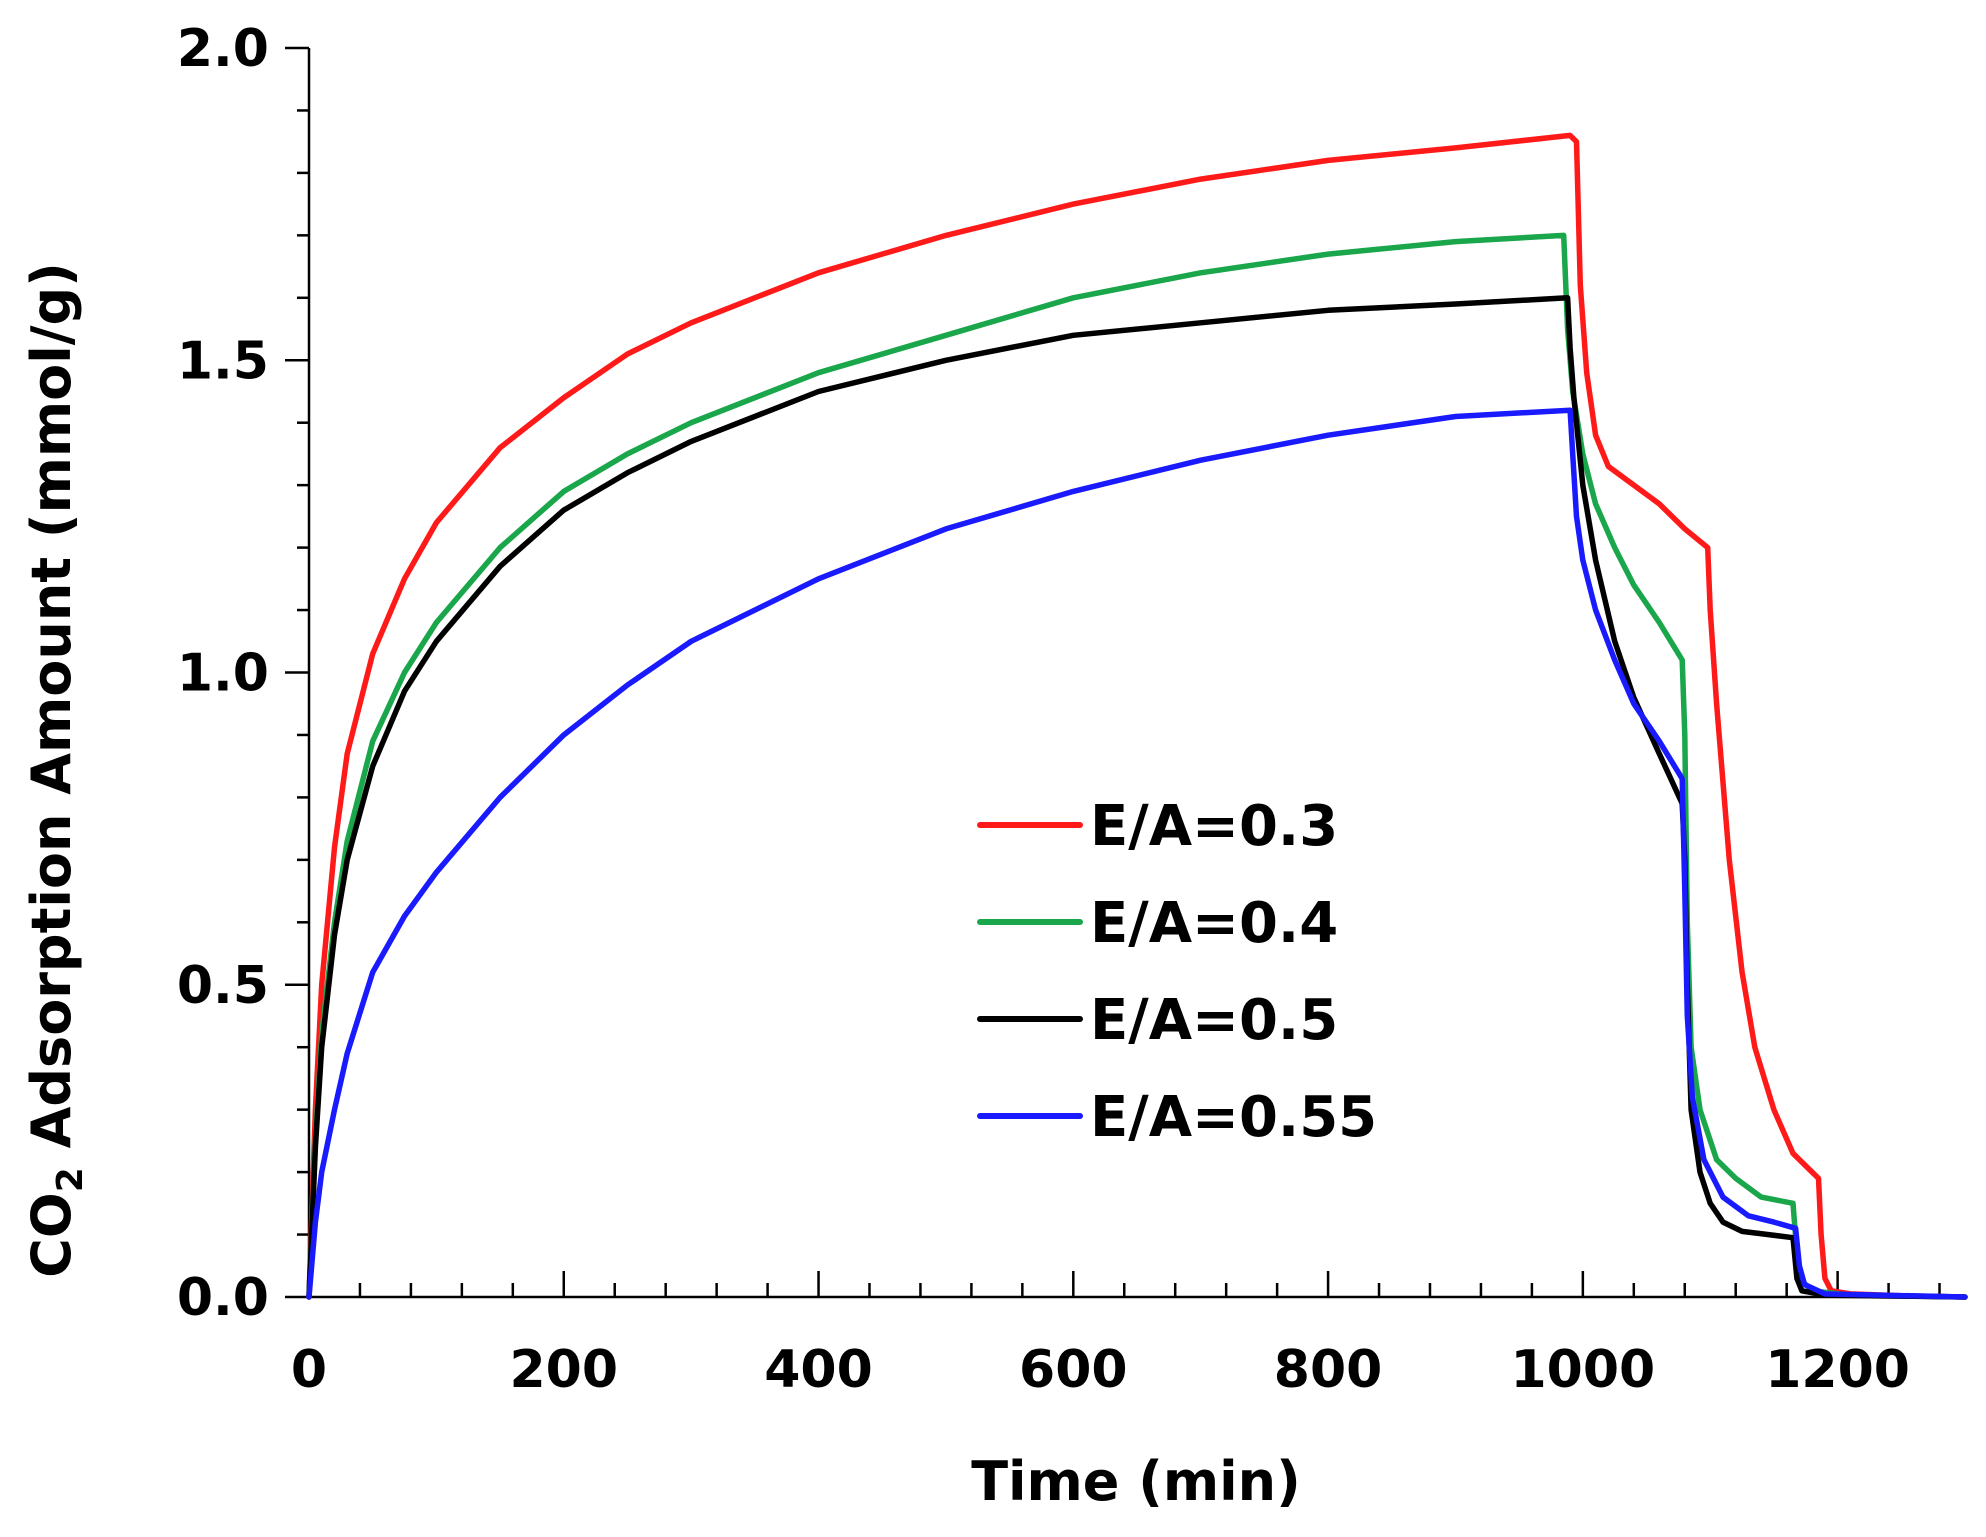 This screenshot has height=1537, width=1986. I want to click on x-minor-ticks, so click(1149, 1290).